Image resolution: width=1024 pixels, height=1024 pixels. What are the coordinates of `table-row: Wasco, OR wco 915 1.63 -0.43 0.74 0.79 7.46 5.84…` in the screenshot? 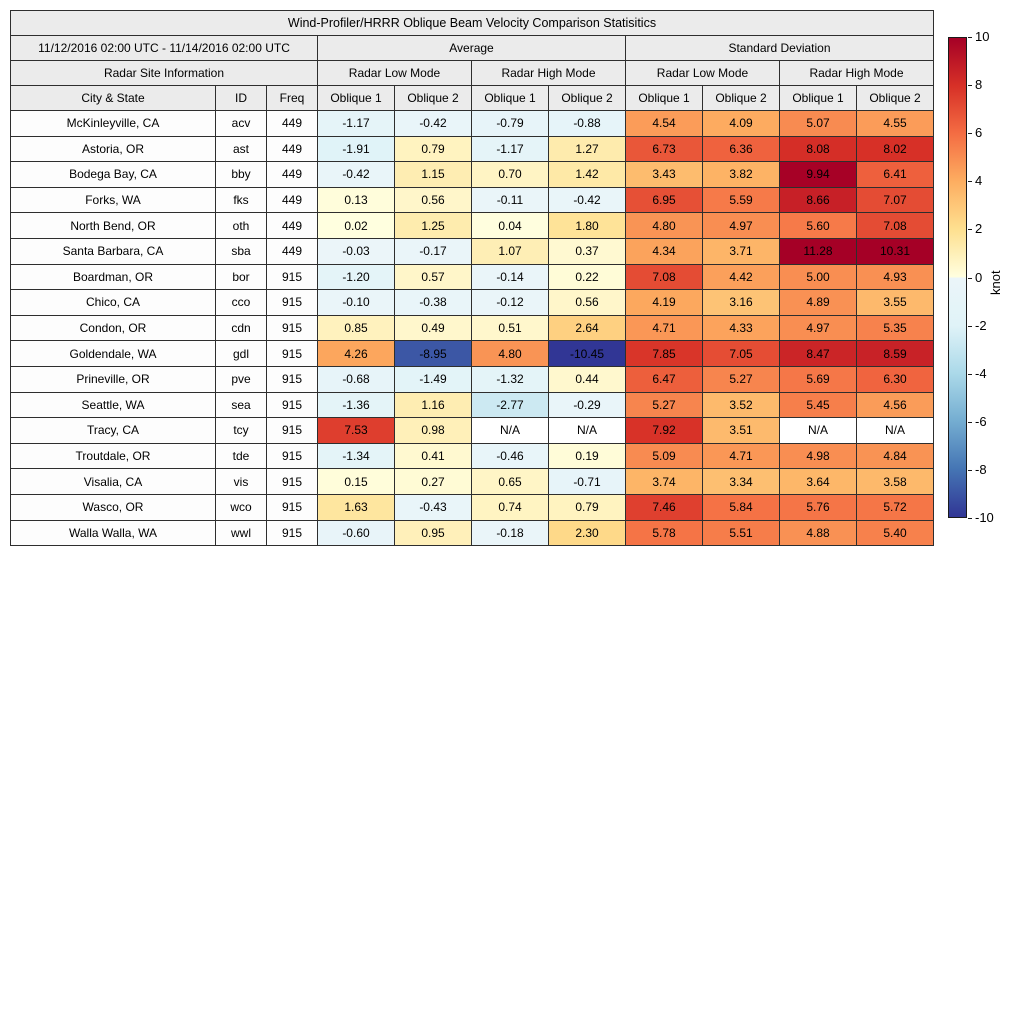 It's located at (472, 507).